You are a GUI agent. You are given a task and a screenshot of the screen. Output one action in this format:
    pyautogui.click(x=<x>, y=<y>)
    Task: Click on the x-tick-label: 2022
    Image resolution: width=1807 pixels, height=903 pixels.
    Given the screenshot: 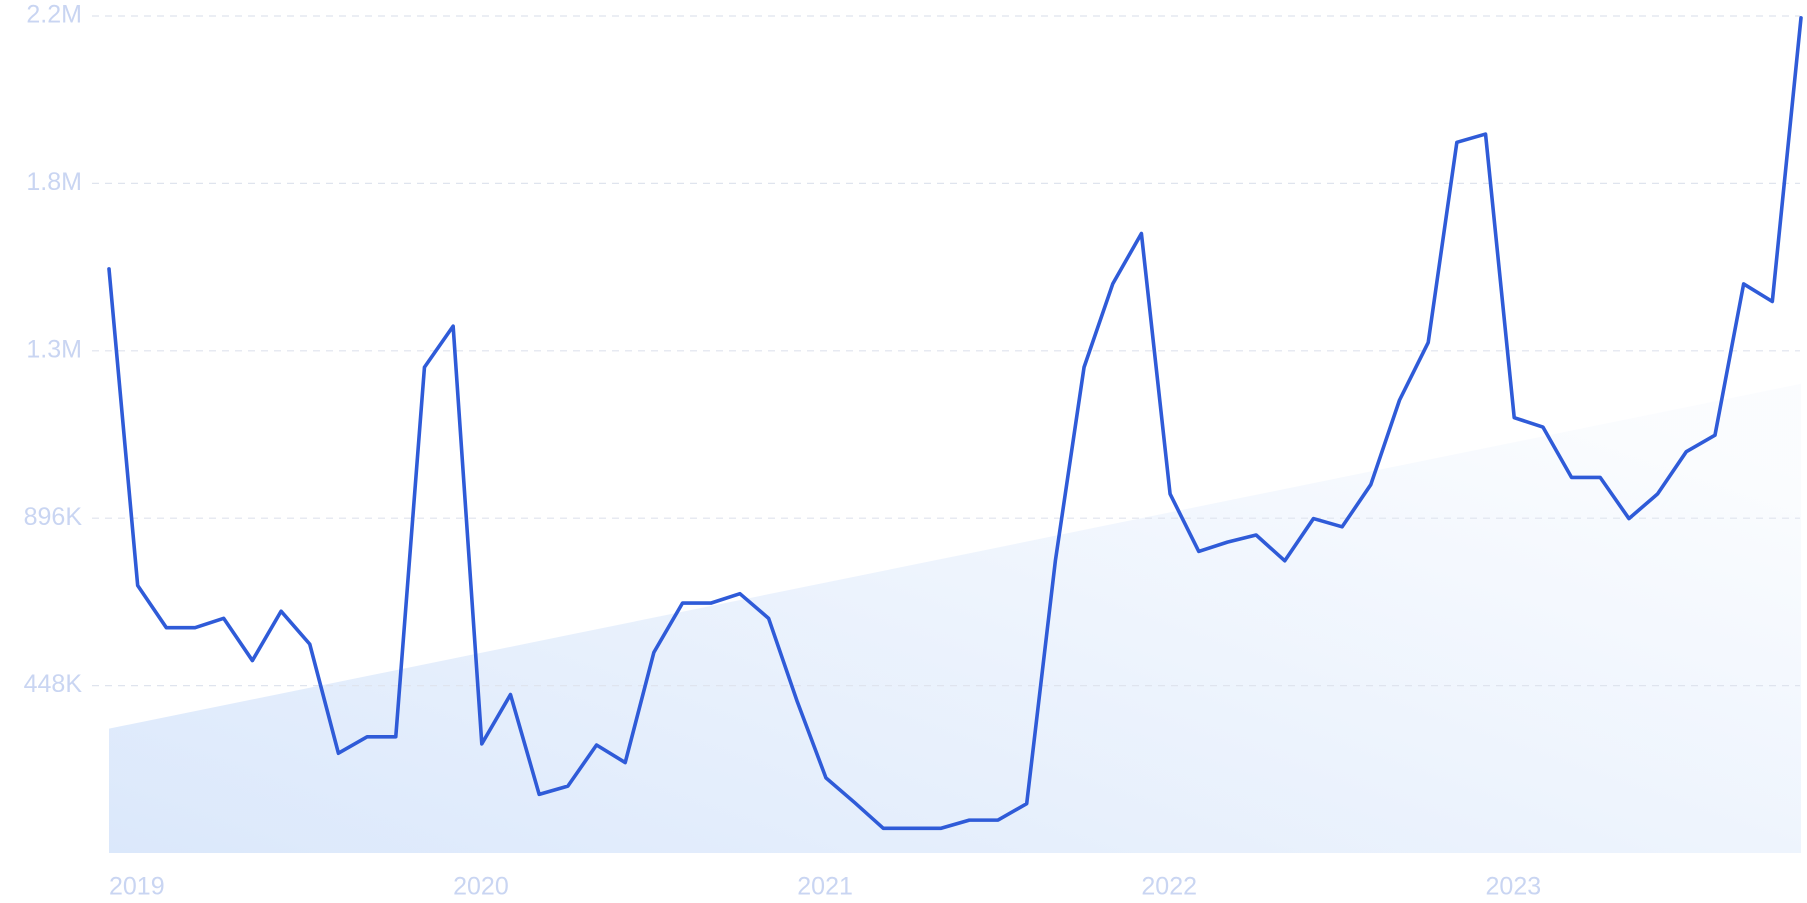 What is the action you would take?
    pyautogui.click(x=1169, y=887)
    